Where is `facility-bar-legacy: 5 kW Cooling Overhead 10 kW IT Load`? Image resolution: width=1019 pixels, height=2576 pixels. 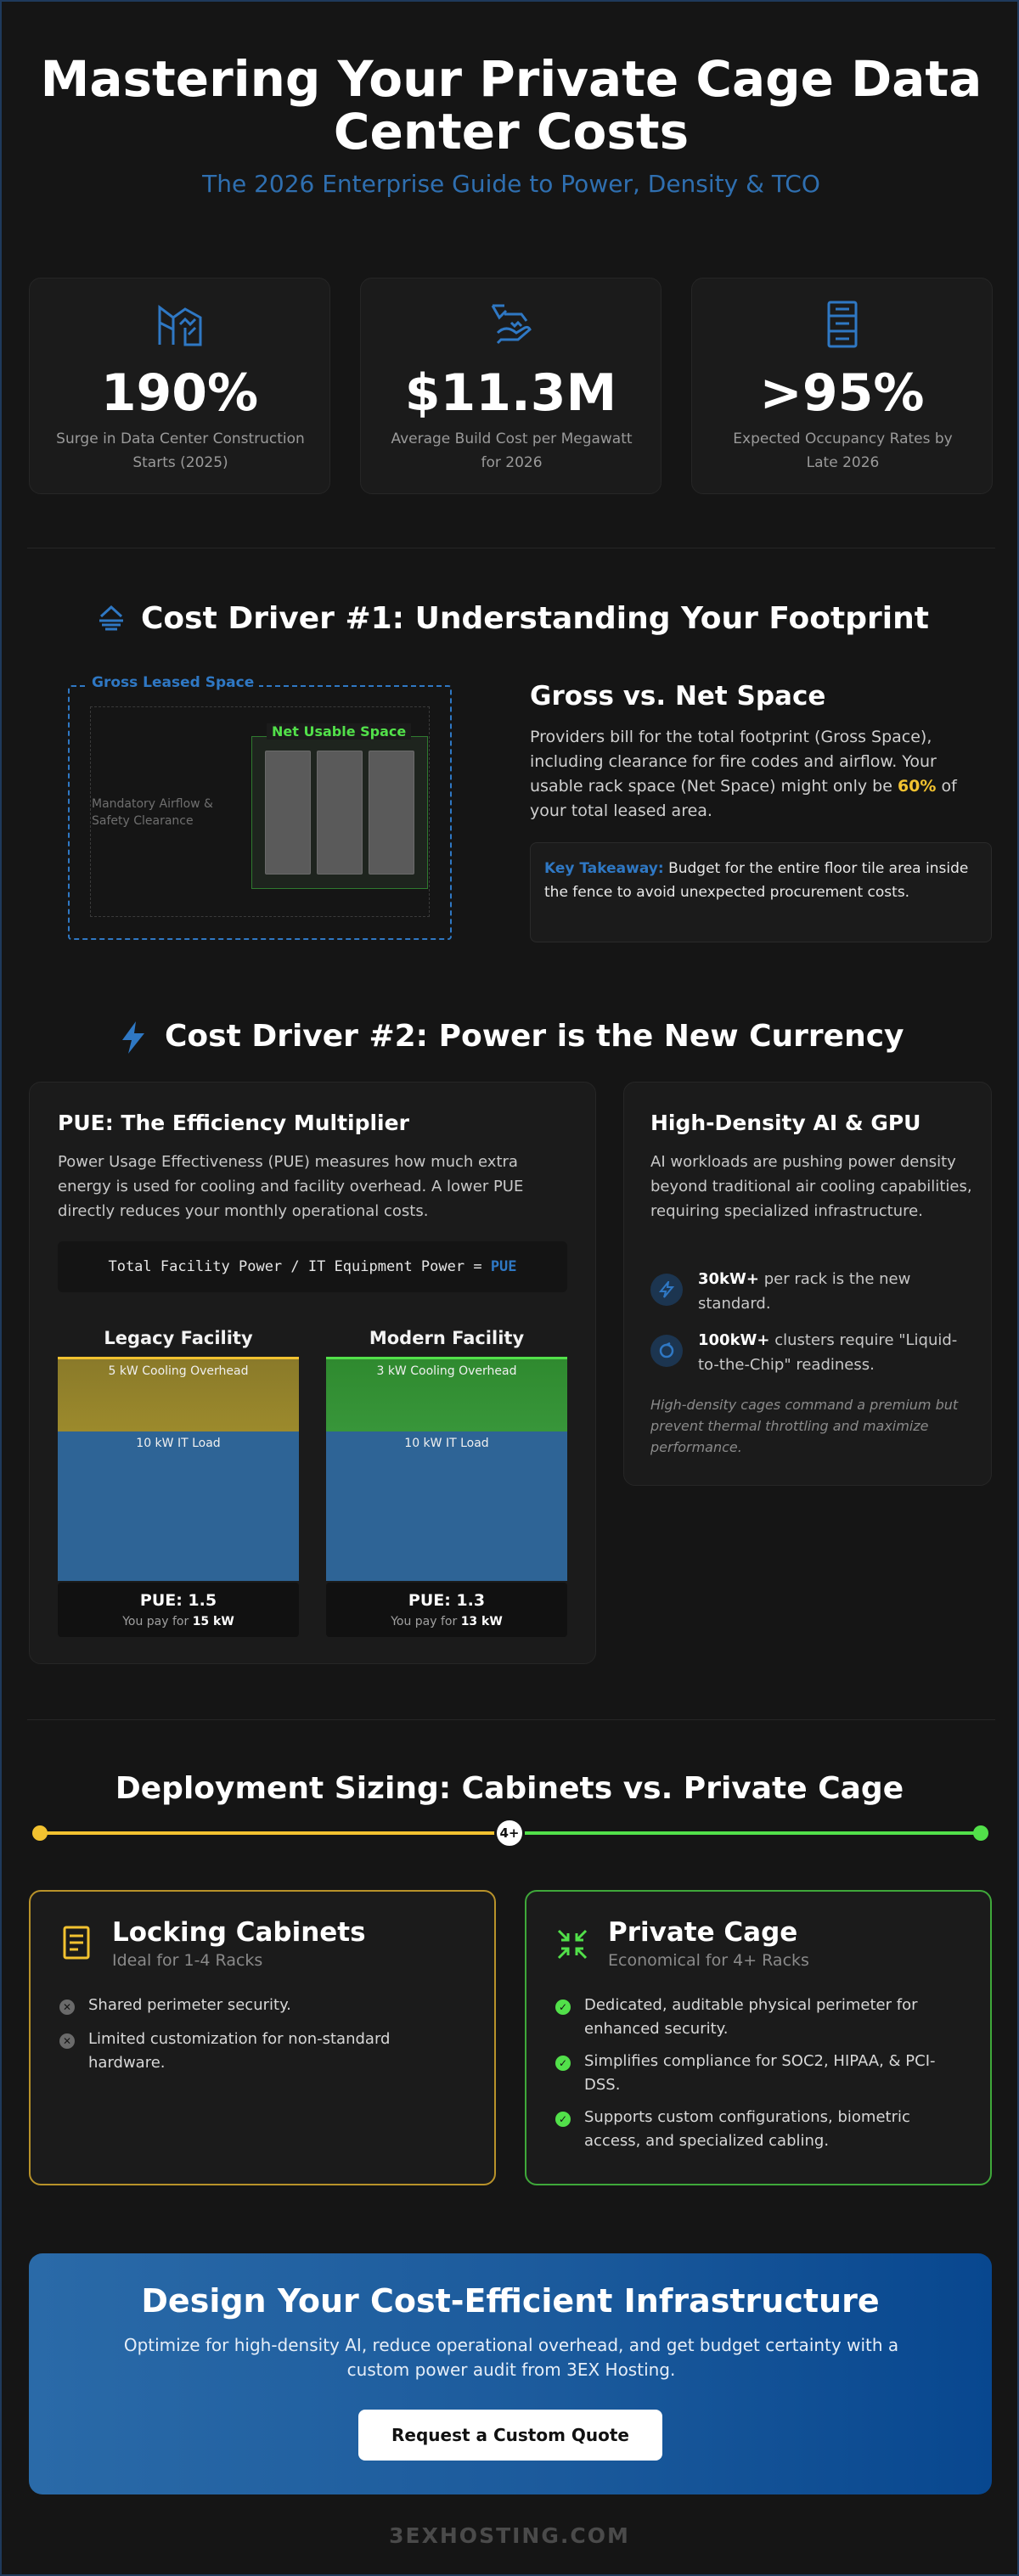
facility-bar-legacy: 5 kW Cooling Overhead 10 kW IT Load is located at coordinates (178, 1469).